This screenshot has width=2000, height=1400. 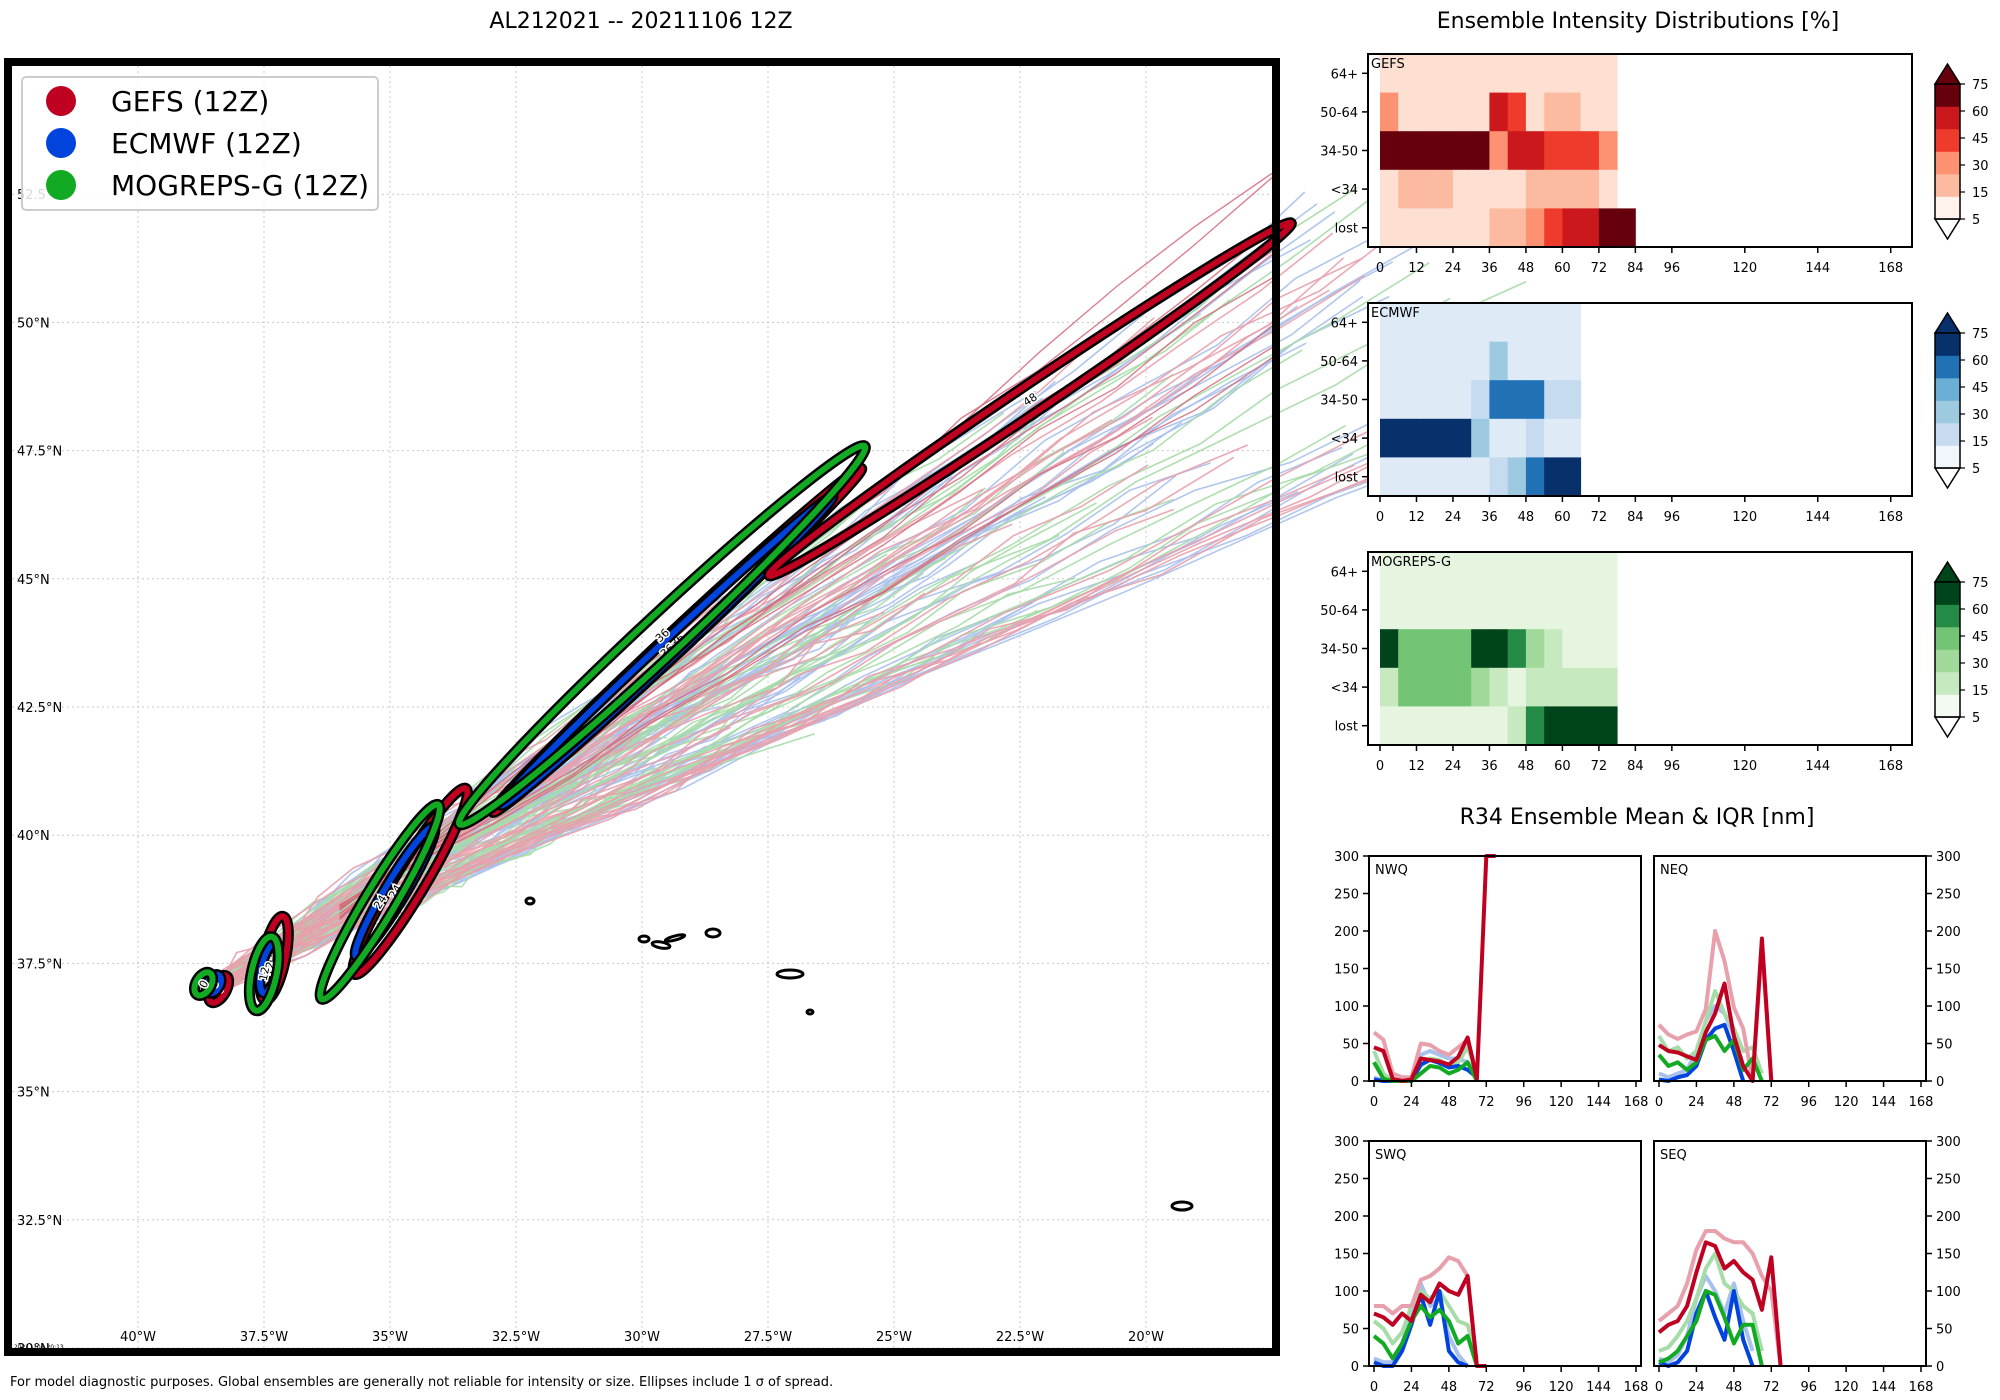 What do you see at coordinates (206, 143) in the screenshot?
I see `legend-label-ecmwf: ECMWF (12Z)` at bounding box center [206, 143].